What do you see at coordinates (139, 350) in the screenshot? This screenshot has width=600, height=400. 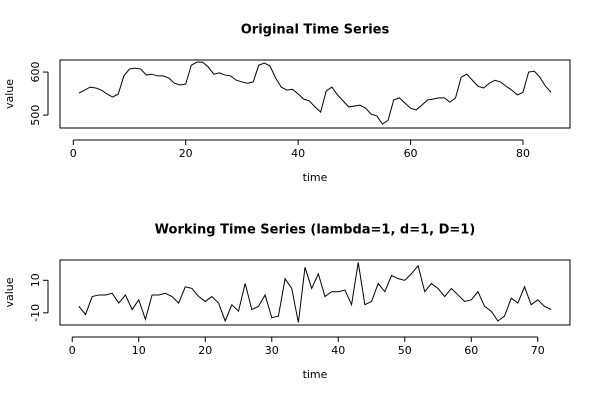 I see `x-tick-label: 10` at bounding box center [139, 350].